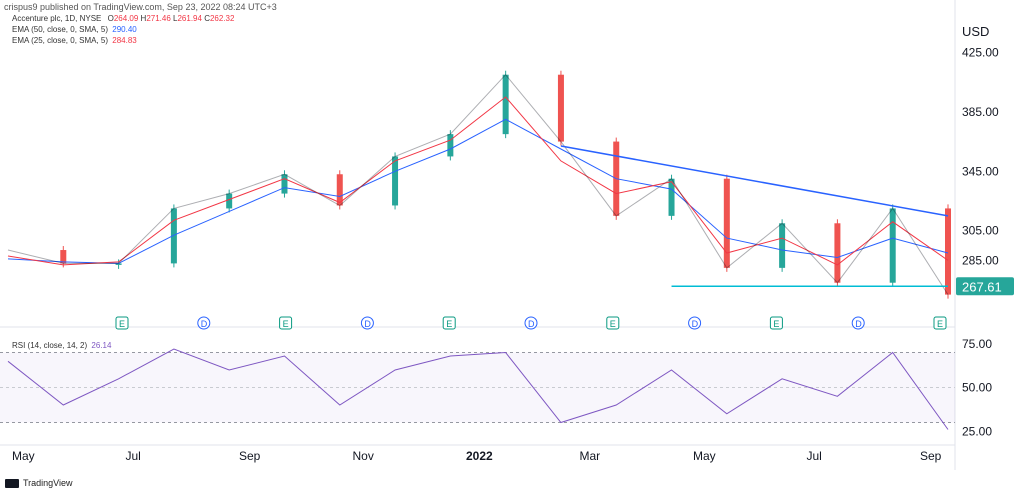 This screenshot has width=1024, height=495. I want to click on event-letter-1: D, so click(204, 324).